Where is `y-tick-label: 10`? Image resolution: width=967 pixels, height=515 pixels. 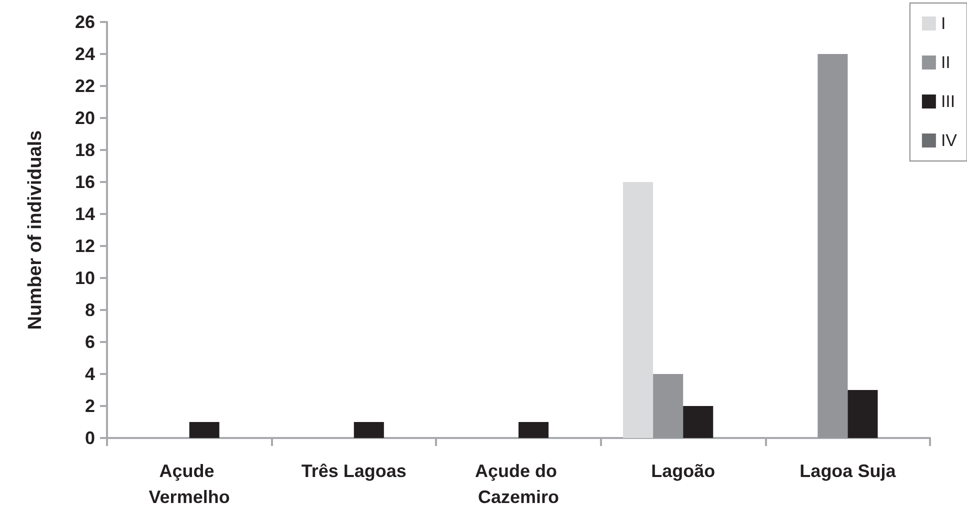 y-tick-label: 10 is located at coordinates (84, 278).